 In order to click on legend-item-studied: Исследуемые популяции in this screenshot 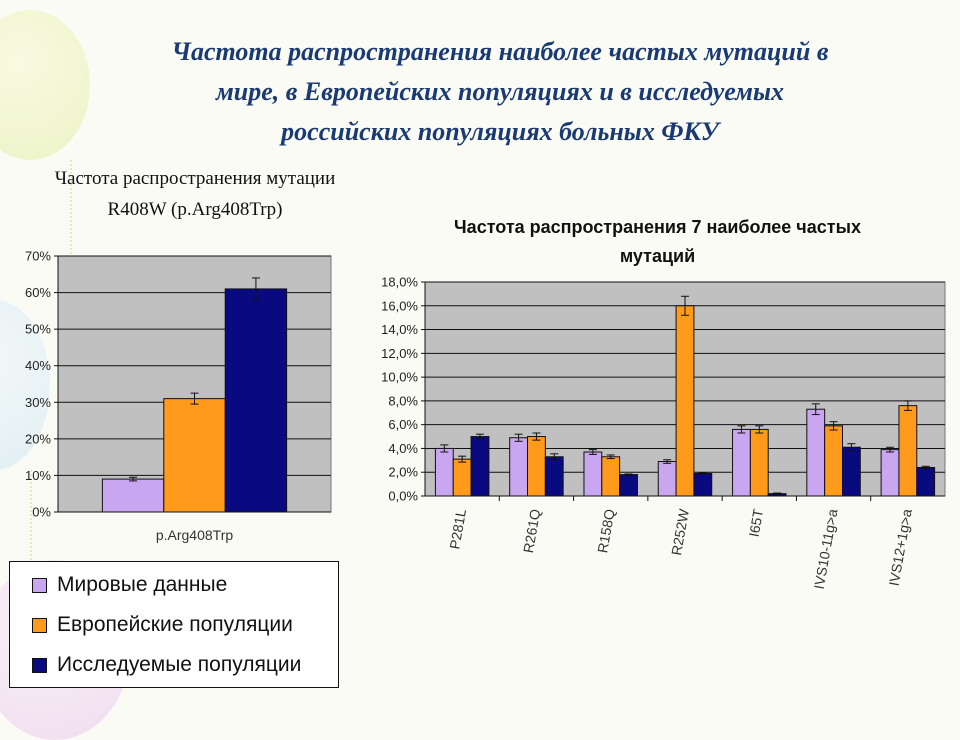, I will do `click(166, 665)`.